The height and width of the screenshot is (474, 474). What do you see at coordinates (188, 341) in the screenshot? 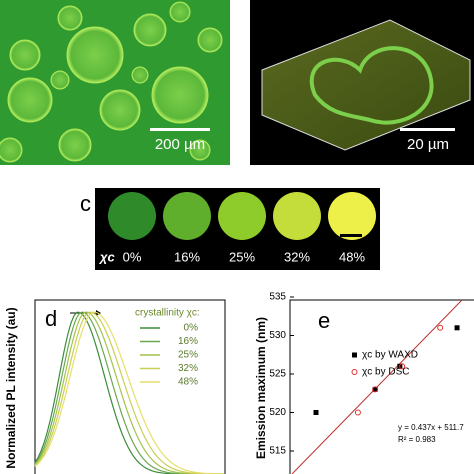
I see `legend-label: 16%` at bounding box center [188, 341].